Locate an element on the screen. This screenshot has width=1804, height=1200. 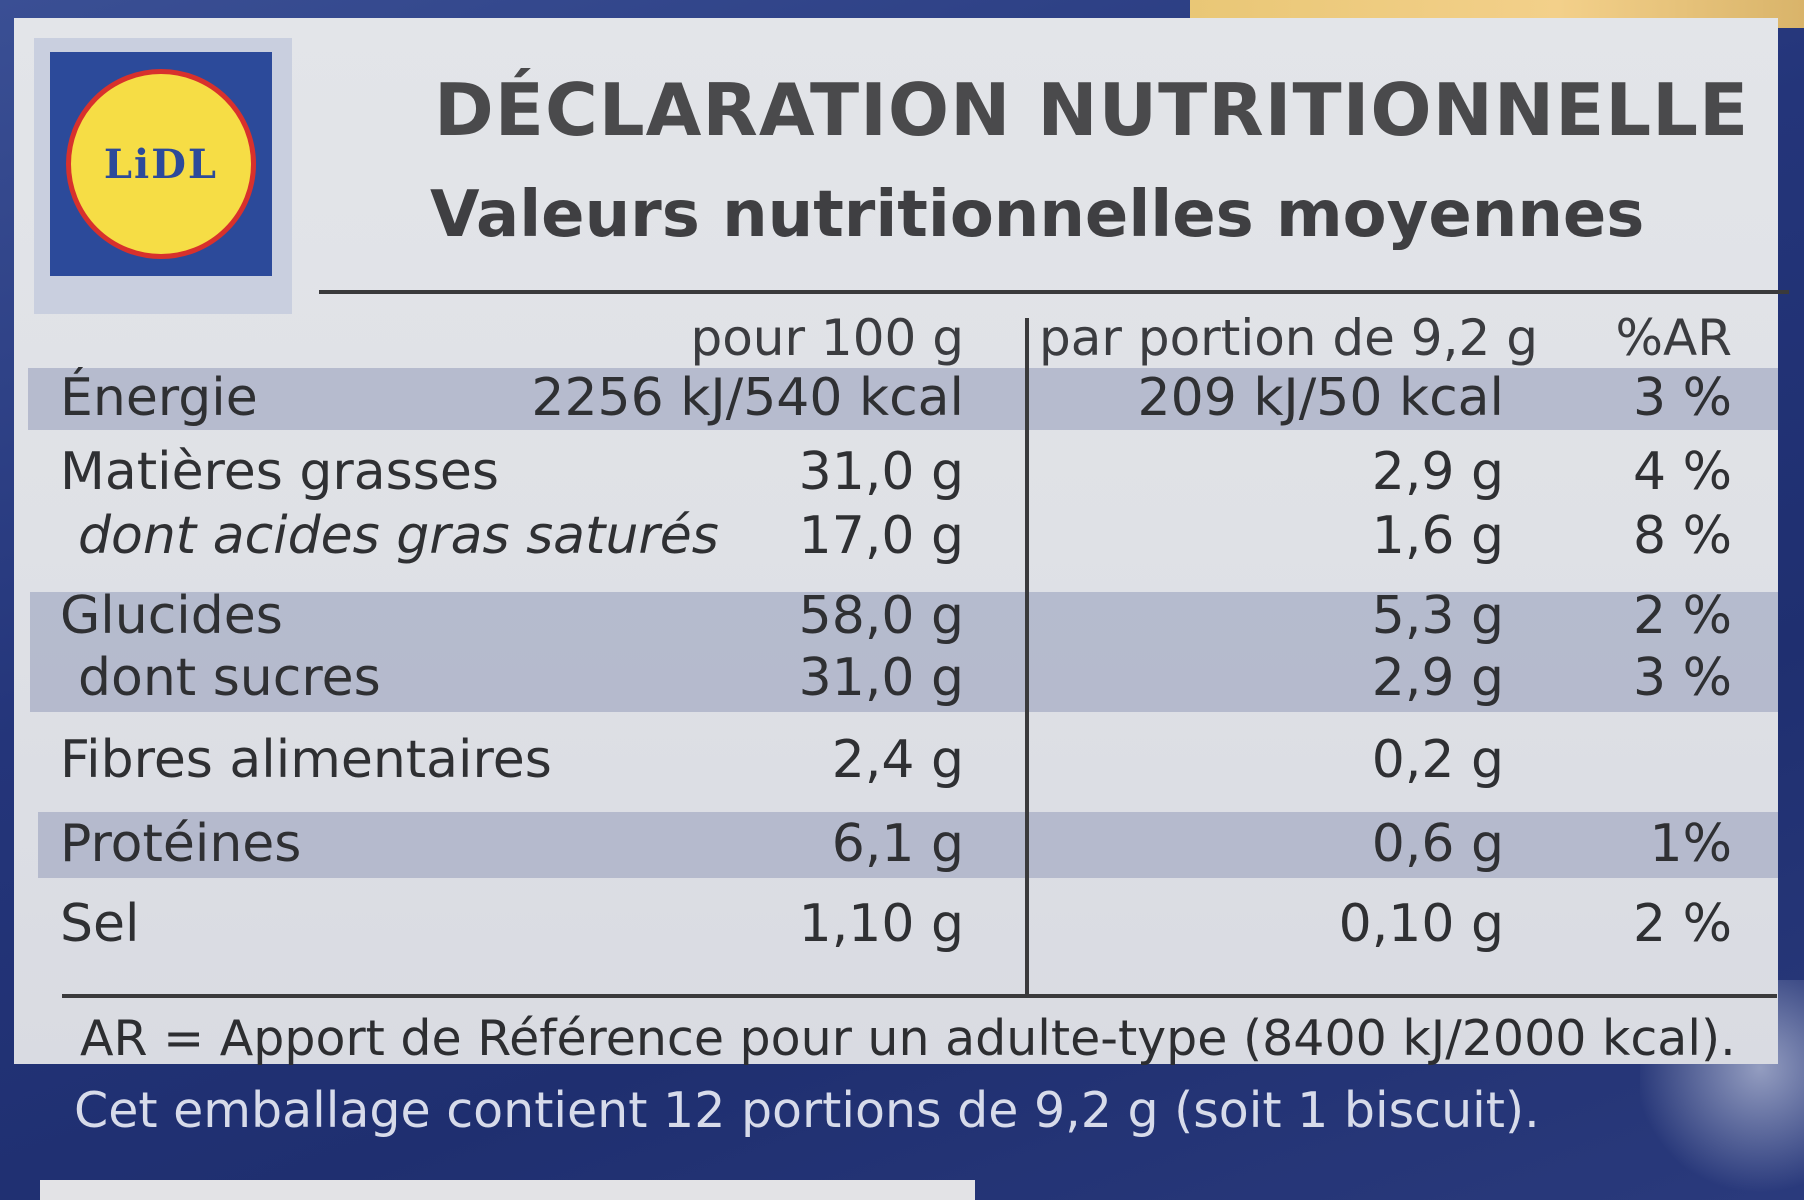
row-label: dont acides gras saturés is located at coordinates (398, 536).